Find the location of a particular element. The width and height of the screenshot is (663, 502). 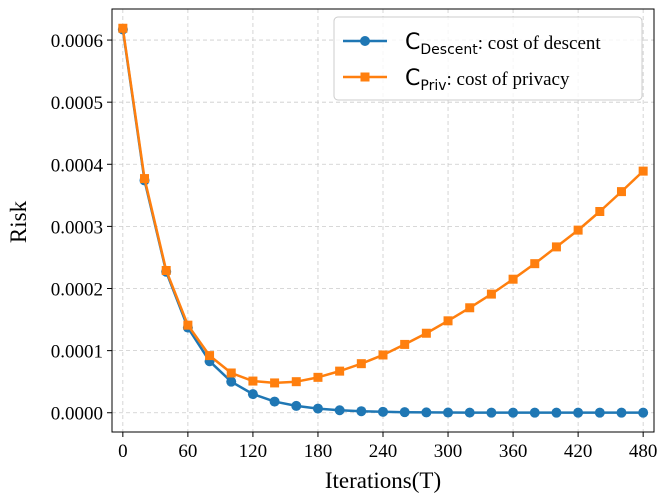

legend-box is located at coordinates (488, 58).